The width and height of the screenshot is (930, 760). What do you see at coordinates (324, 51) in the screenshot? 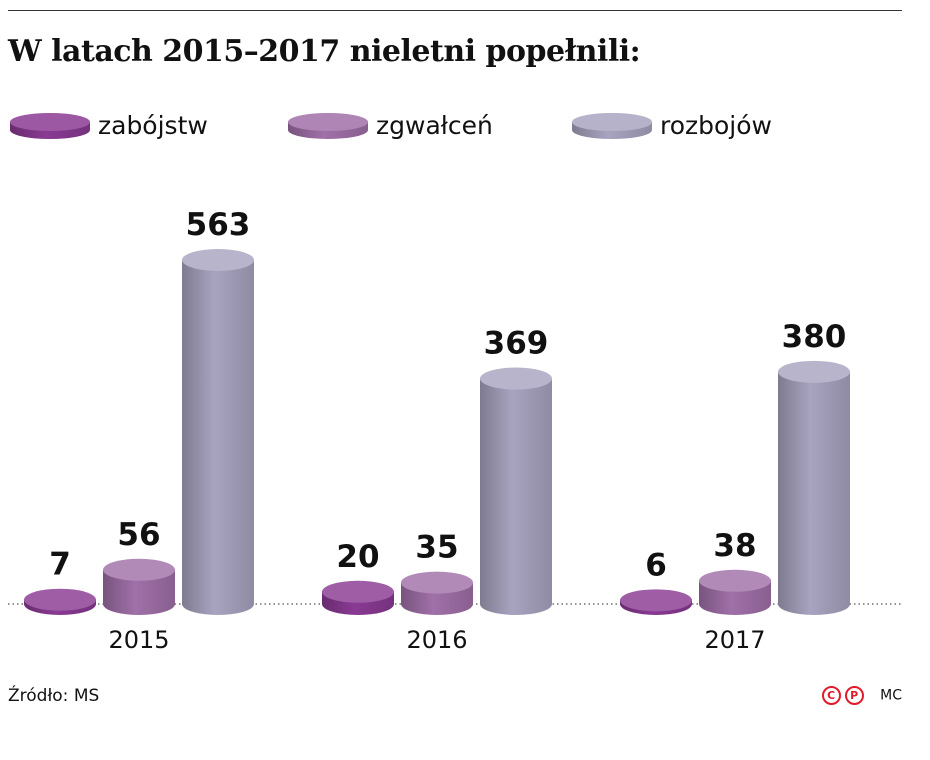
I see `chart-title: W latach 2015–2017 nieletni popełnili:` at bounding box center [324, 51].